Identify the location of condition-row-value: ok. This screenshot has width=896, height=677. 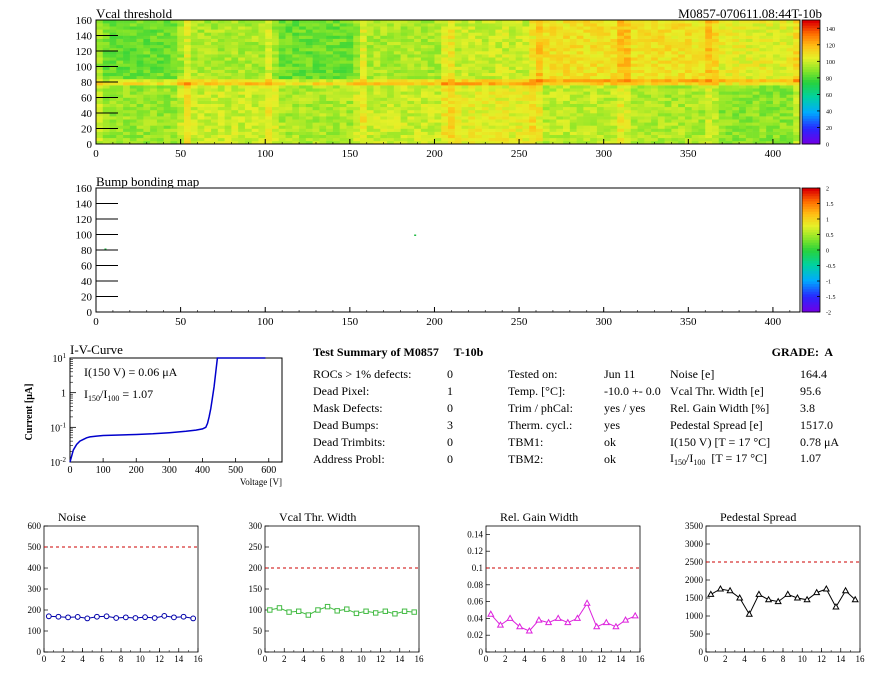
(610, 442).